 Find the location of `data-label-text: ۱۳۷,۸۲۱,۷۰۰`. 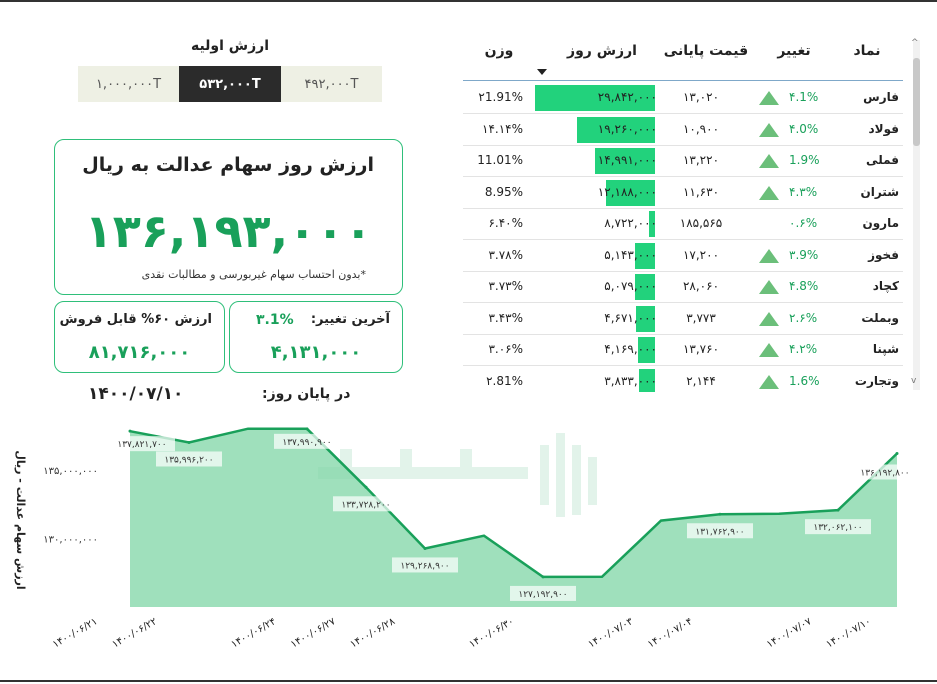

data-label-text: ۱۳۷,۸۲۱,۷۰۰ is located at coordinates (141, 445).